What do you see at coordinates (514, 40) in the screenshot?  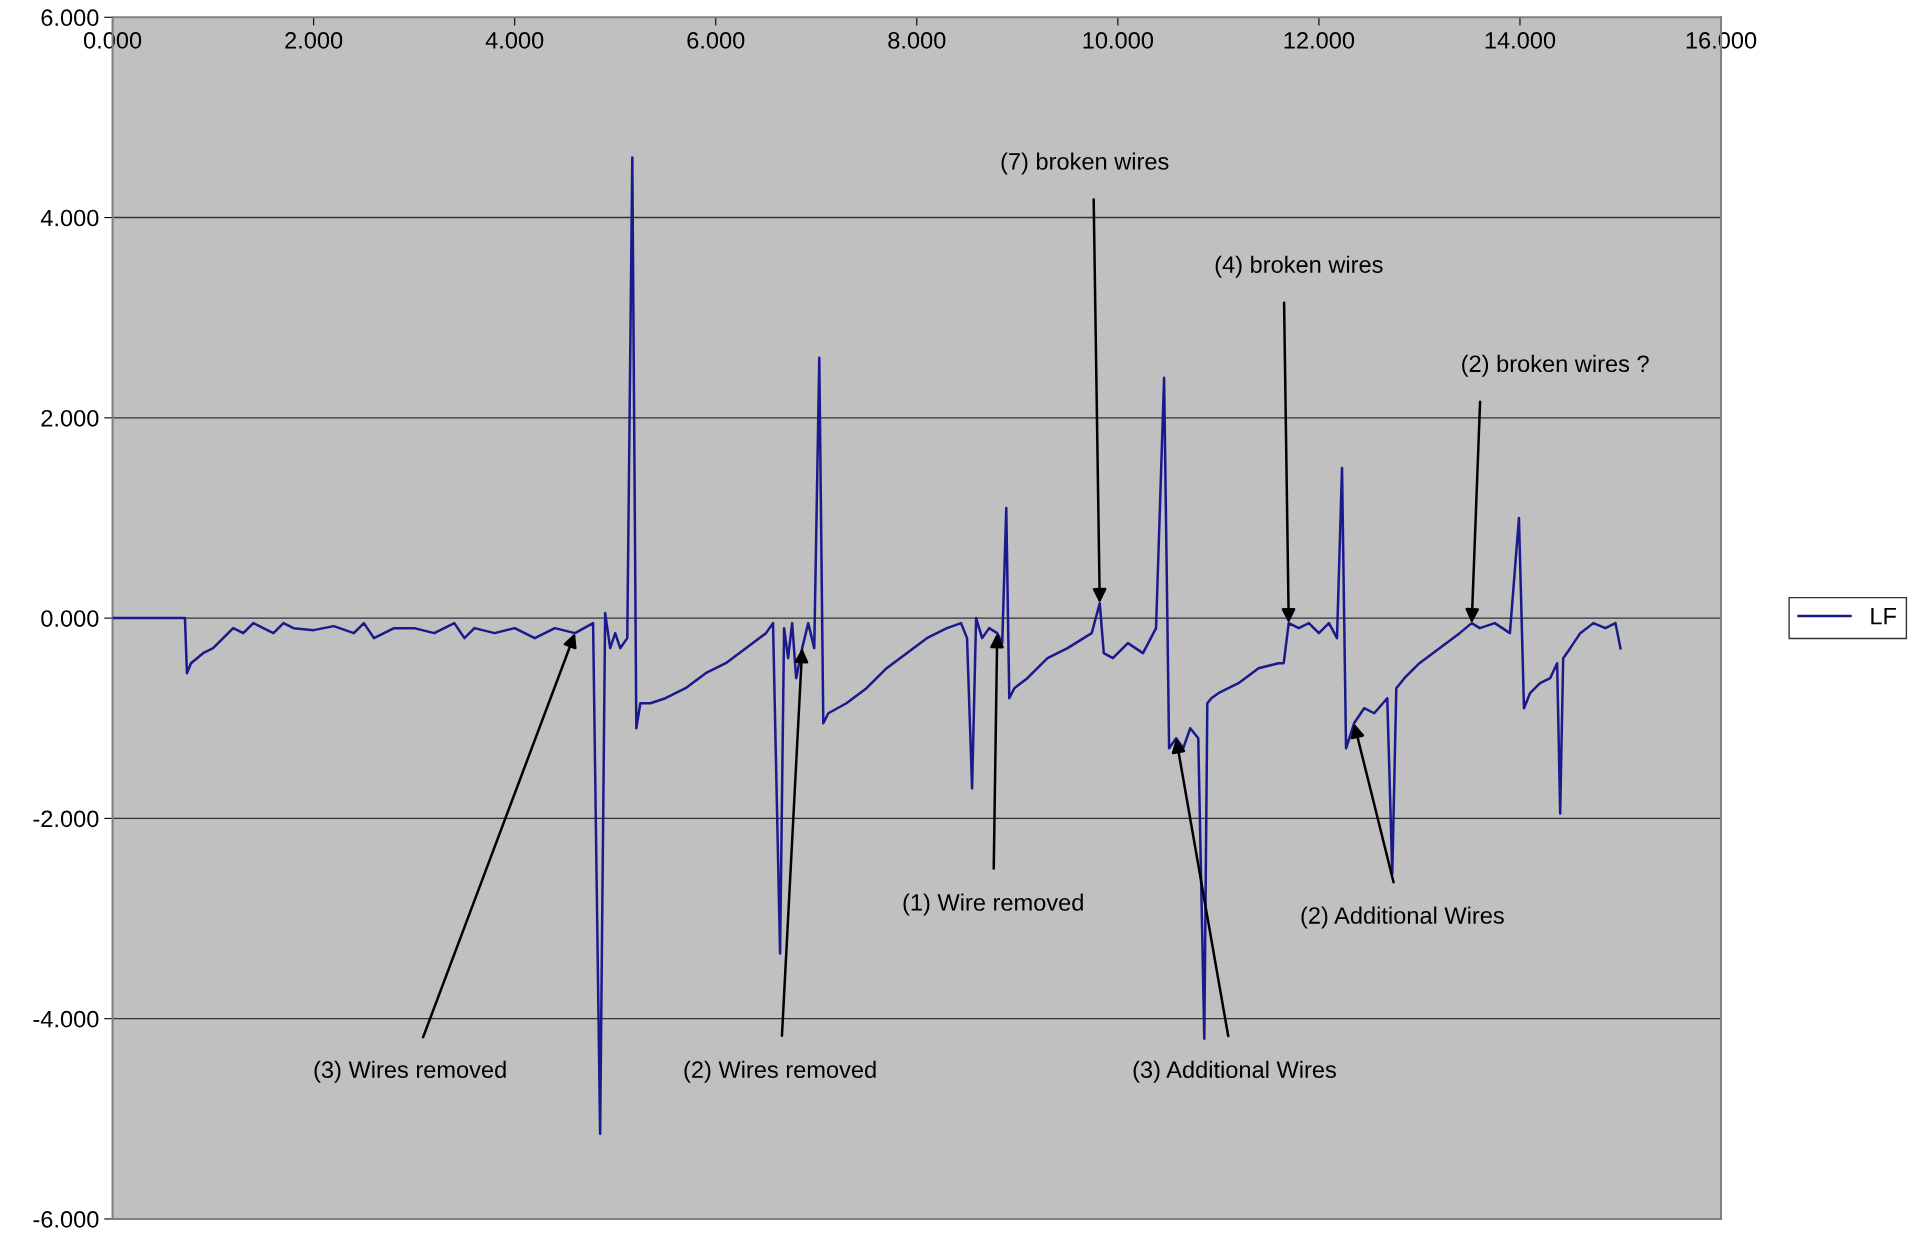 I see `x-tick-label: 4.000` at bounding box center [514, 40].